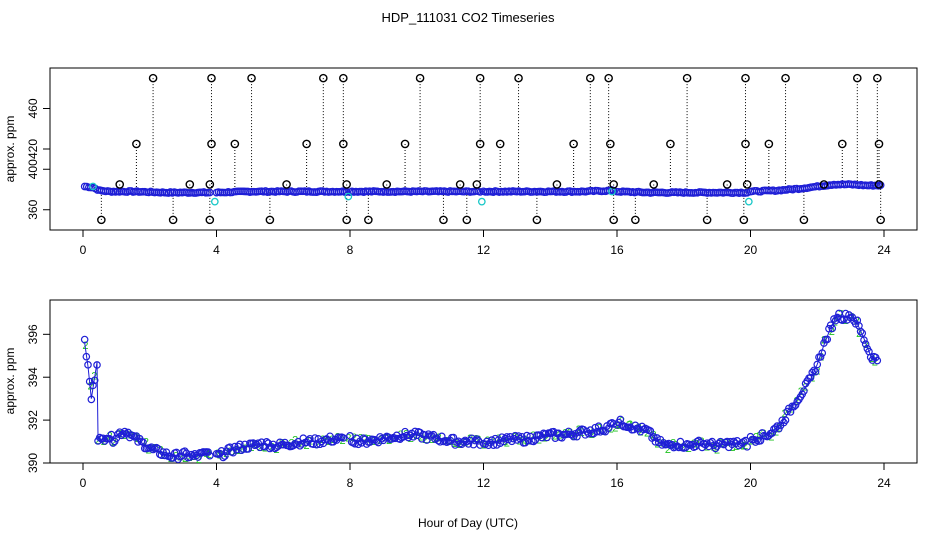 The width and height of the screenshot is (936, 540). Describe the element at coordinates (884, 483) in the screenshot. I see `x-tick-label: 24` at that location.